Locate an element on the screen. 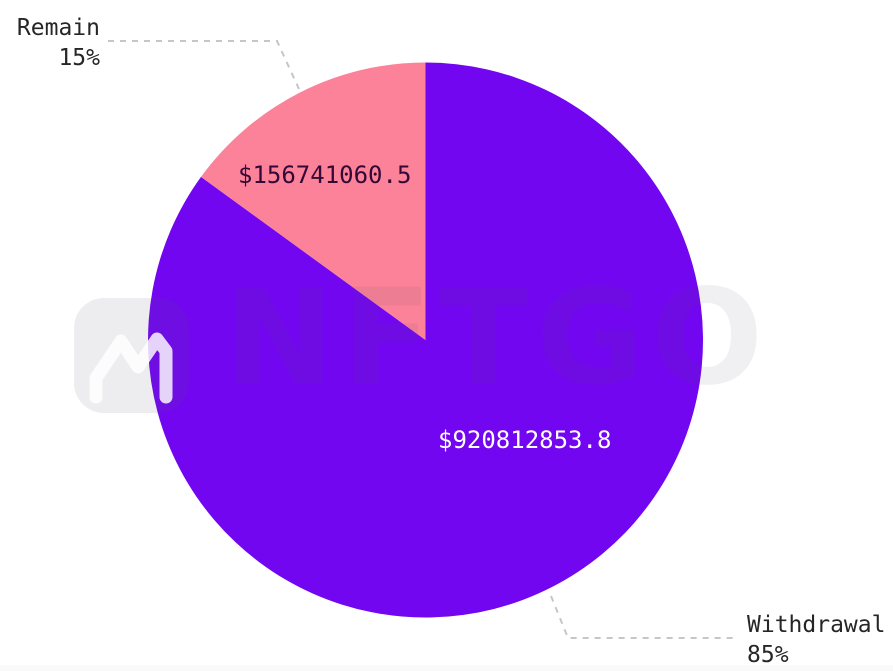 Image resolution: width=893 pixels, height=671 pixels. pie-slice-remain is located at coordinates (313, 201).